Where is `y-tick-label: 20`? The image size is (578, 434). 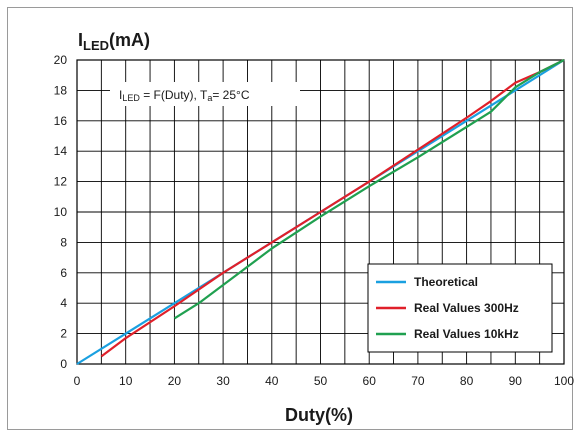 y-tick-label: 20 is located at coordinates (61, 60).